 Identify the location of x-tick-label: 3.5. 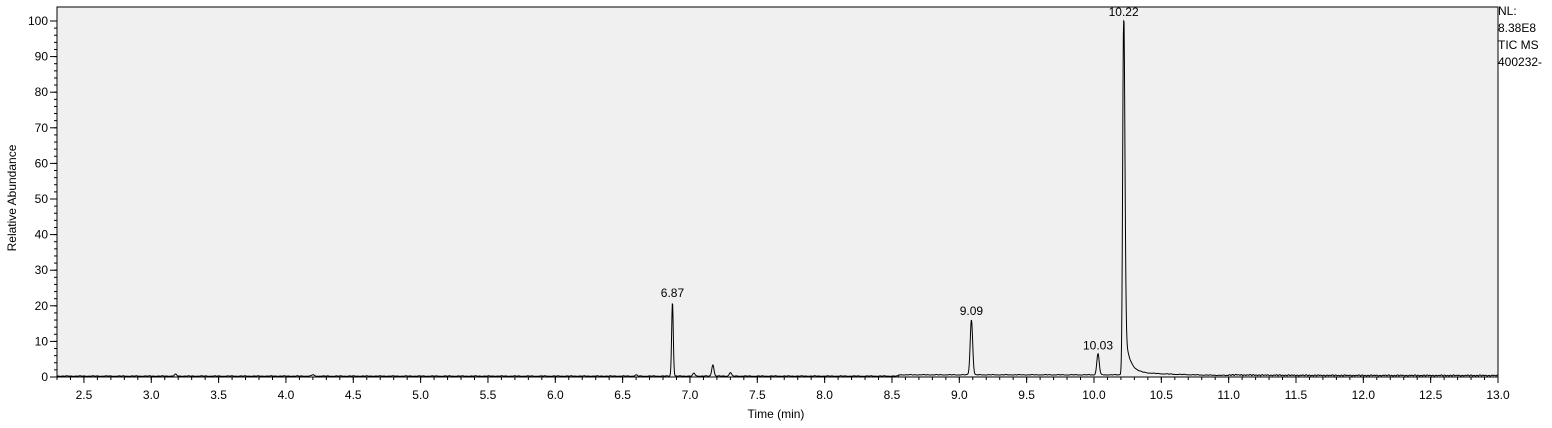
(218, 395).